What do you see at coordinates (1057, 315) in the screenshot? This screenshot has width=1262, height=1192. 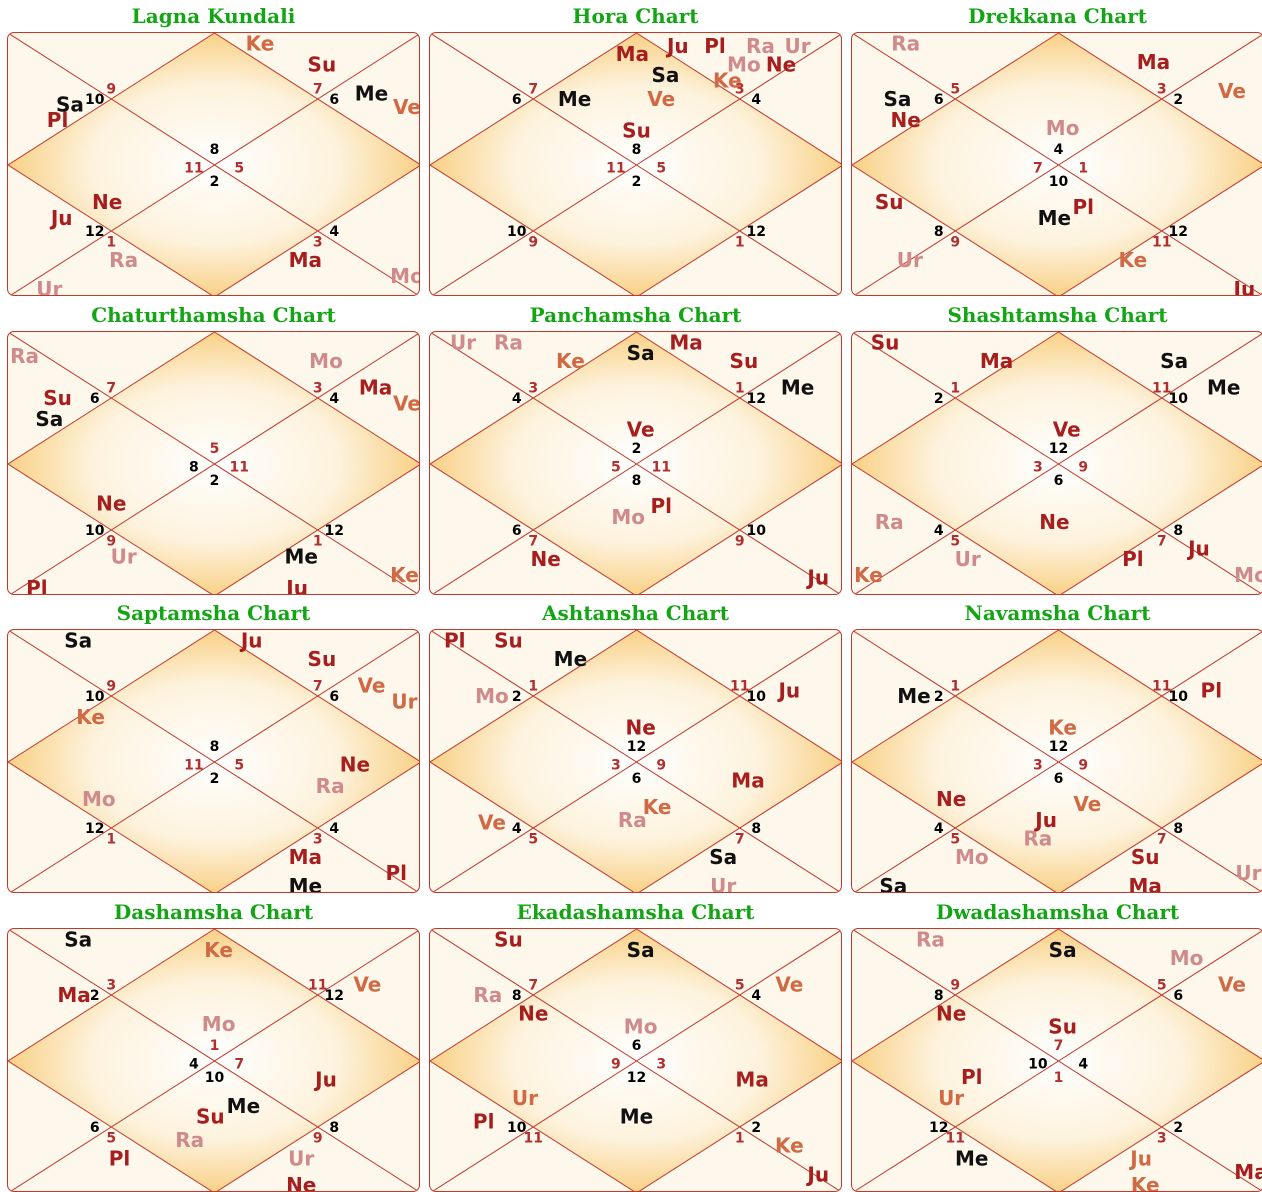 I see `chart-title: Shashtamsha Chart` at bounding box center [1057, 315].